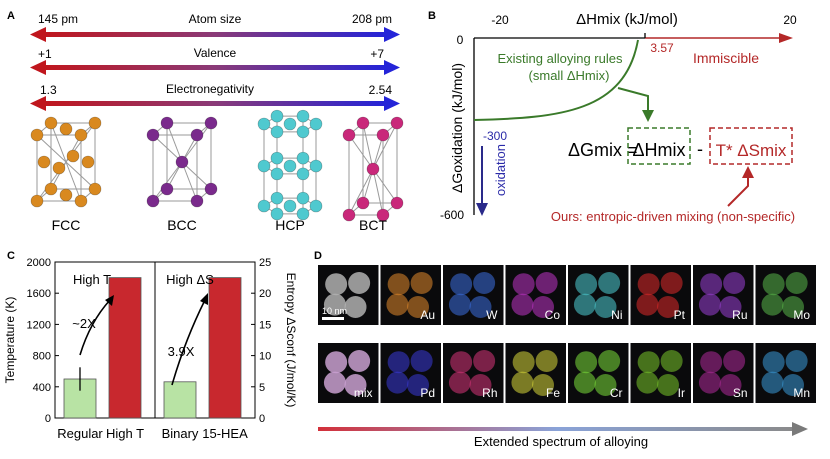 This screenshot has height=459, width=830. What do you see at coordinates (500, 170) in the screenshot?
I see `oxidation-label: oxidation` at bounding box center [500, 170].